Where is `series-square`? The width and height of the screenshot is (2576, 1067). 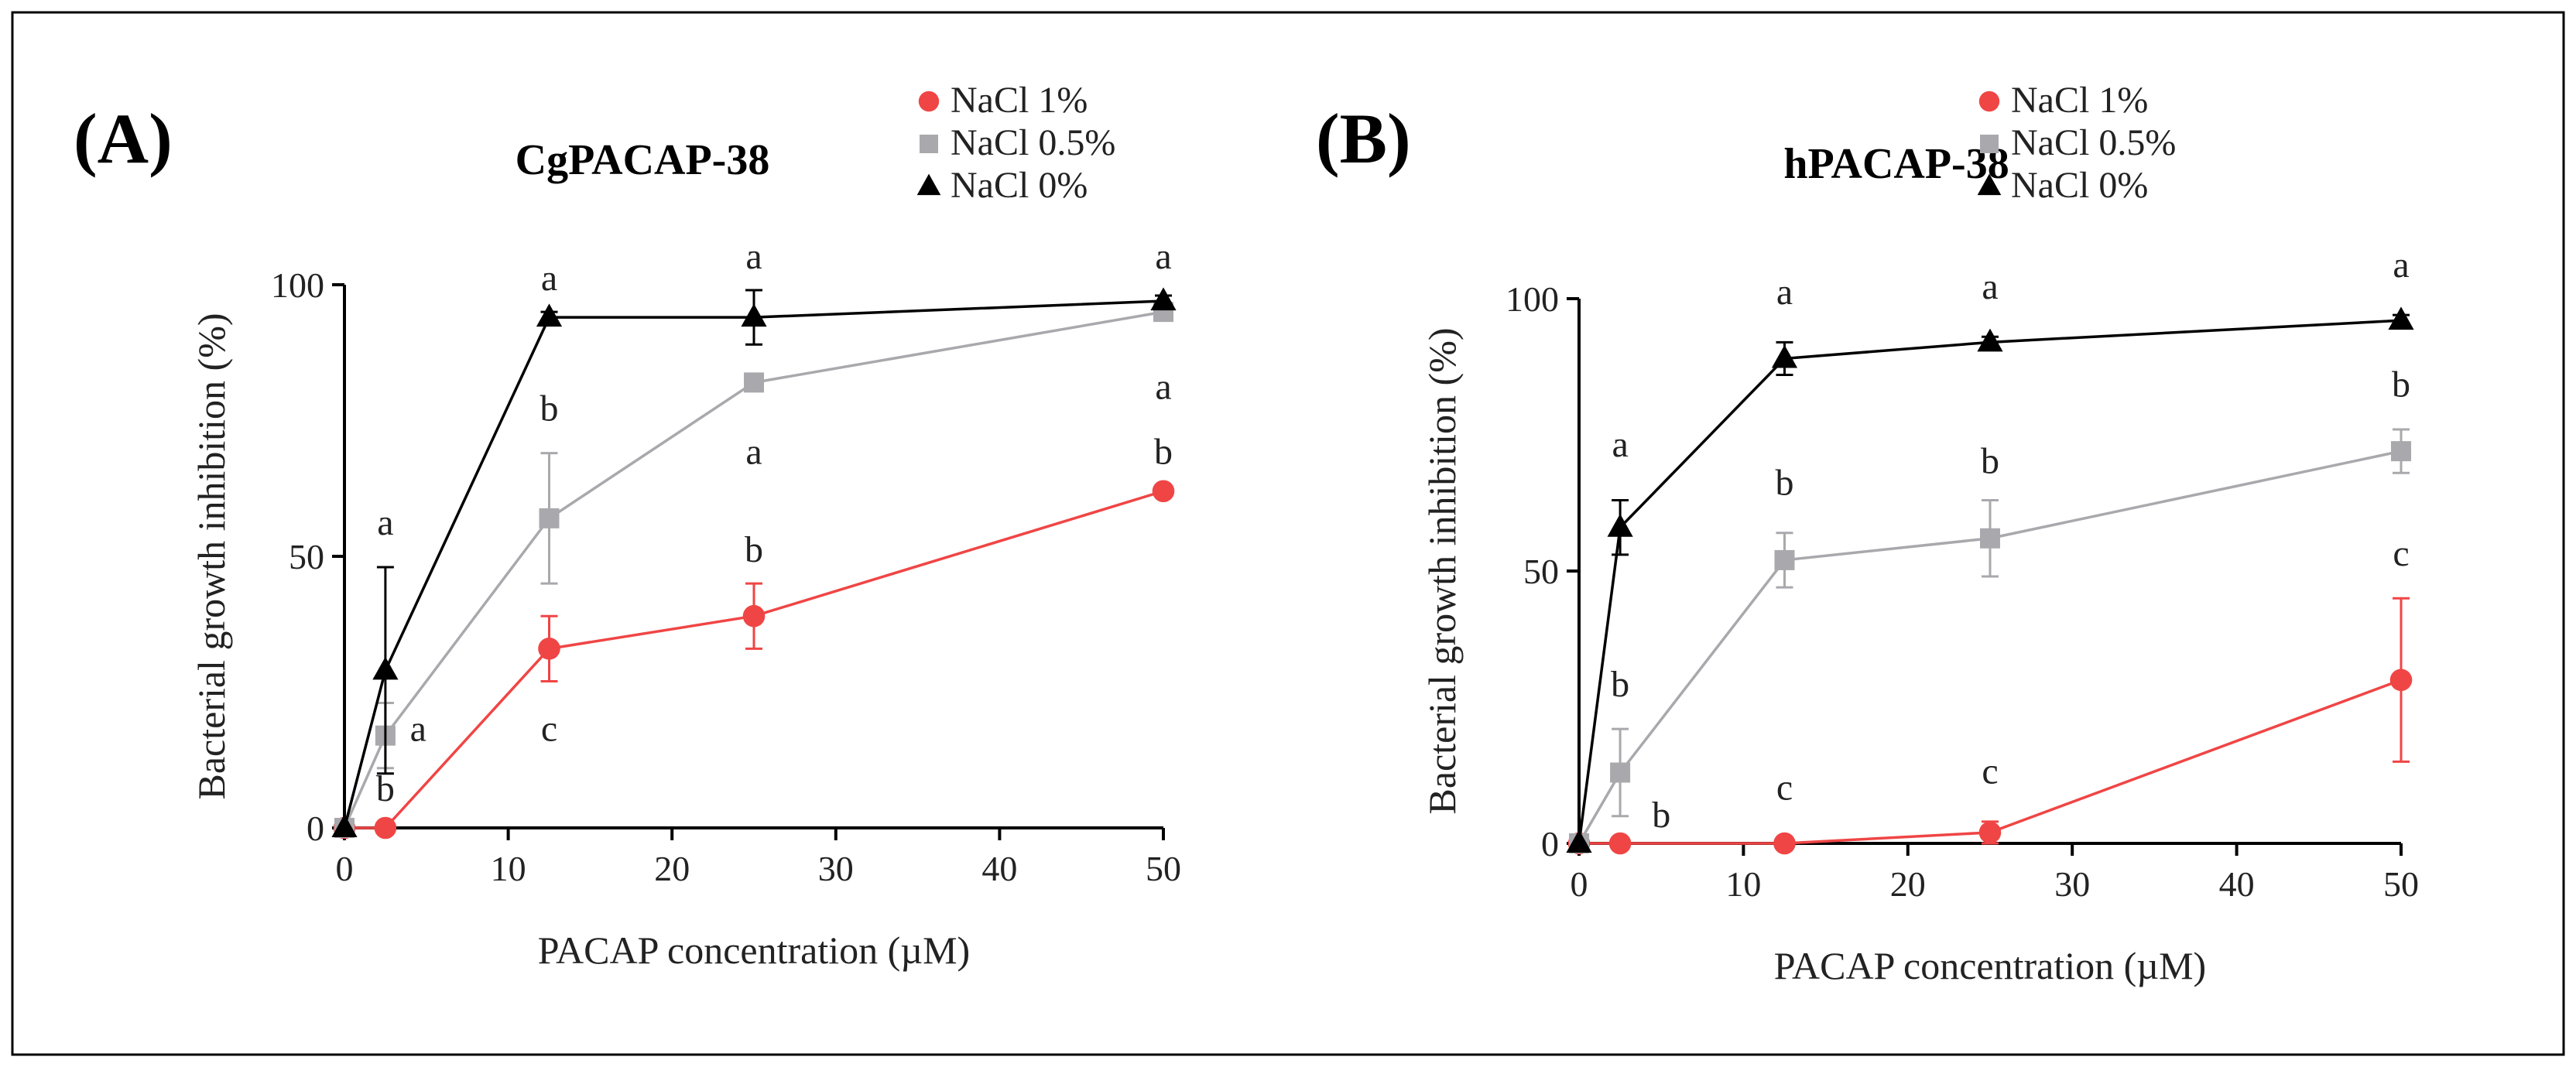
series-square is located at coordinates (1990, 640).